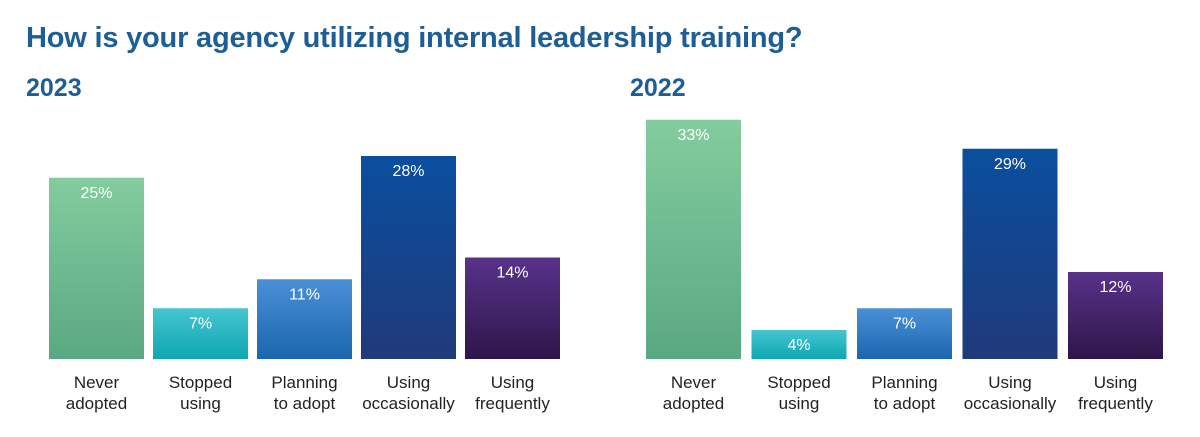 The height and width of the screenshot is (437, 1200). What do you see at coordinates (304, 319) in the screenshot?
I see `bar-planning-to-adopt-2023` at bounding box center [304, 319].